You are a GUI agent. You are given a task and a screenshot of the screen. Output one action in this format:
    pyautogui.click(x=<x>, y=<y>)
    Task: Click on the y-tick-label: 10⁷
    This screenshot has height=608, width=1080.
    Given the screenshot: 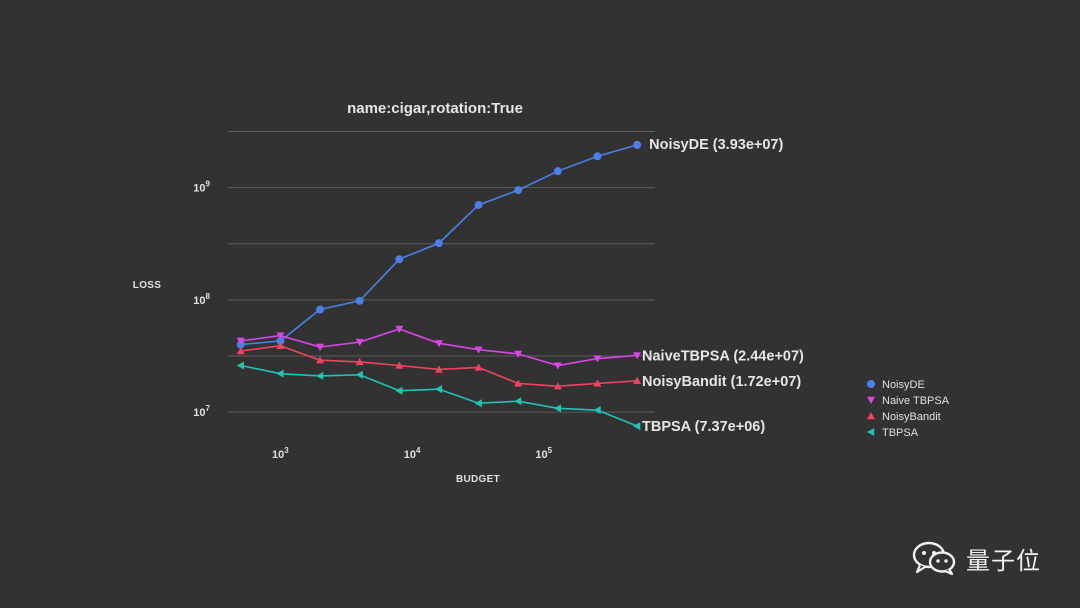 What is the action you would take?
    pyautogui.click(x=201, y=411)
    